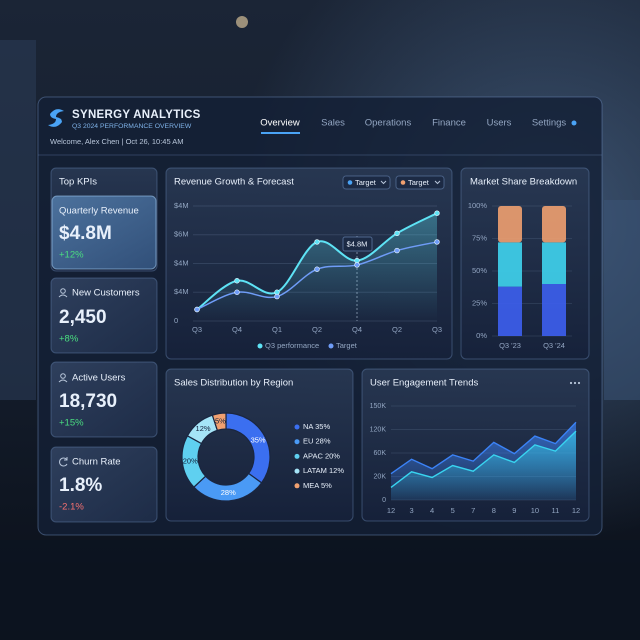 This screenshot has width=640, height=640. I want to click on legend-label: APAC 20%, so click(321, 455).